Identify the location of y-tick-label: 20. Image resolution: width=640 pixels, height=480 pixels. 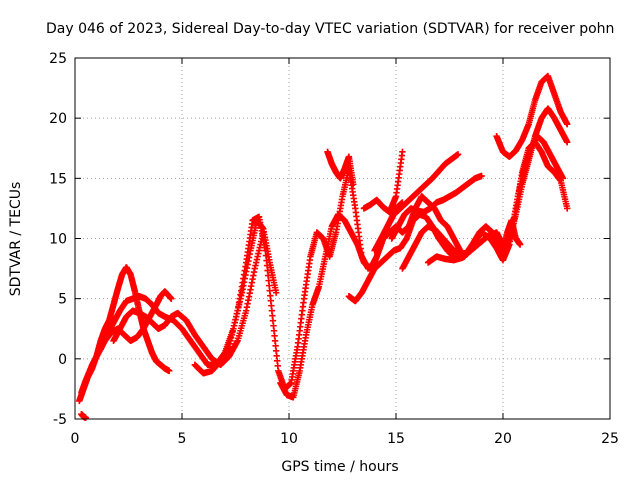
(58, 119).